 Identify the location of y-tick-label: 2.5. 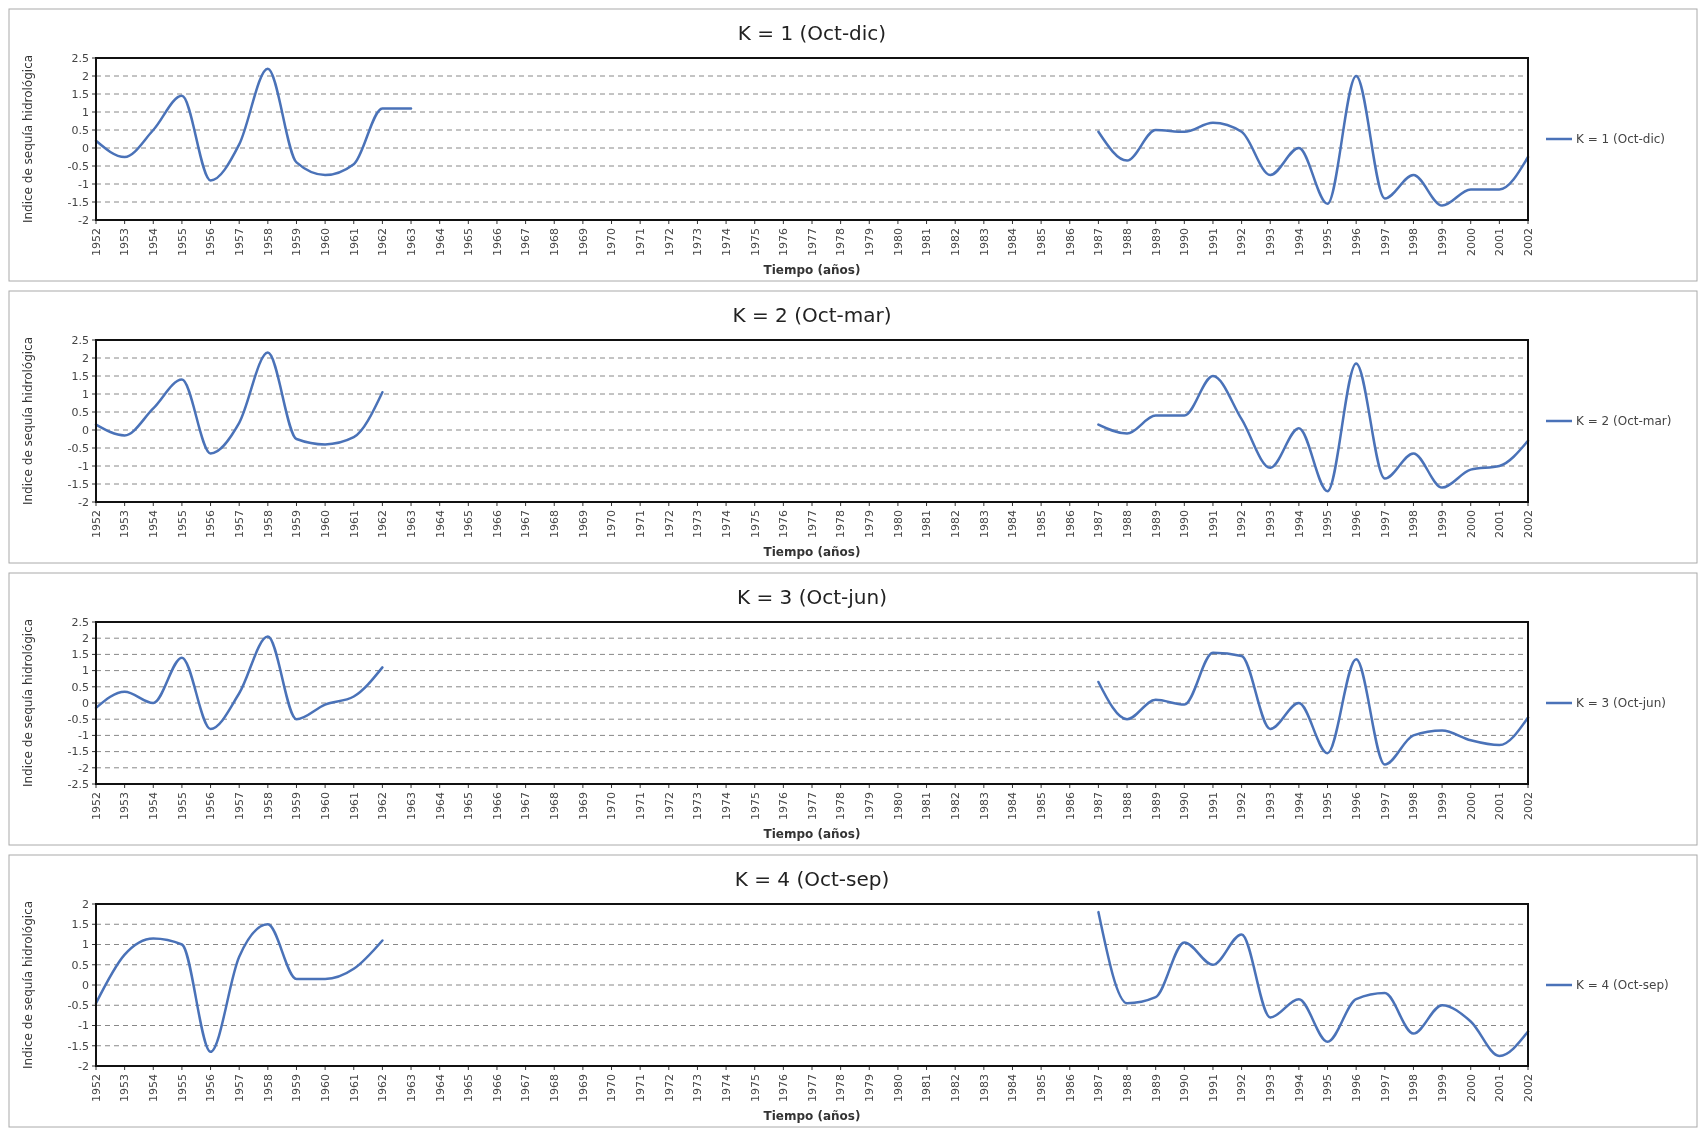
(80, 340).